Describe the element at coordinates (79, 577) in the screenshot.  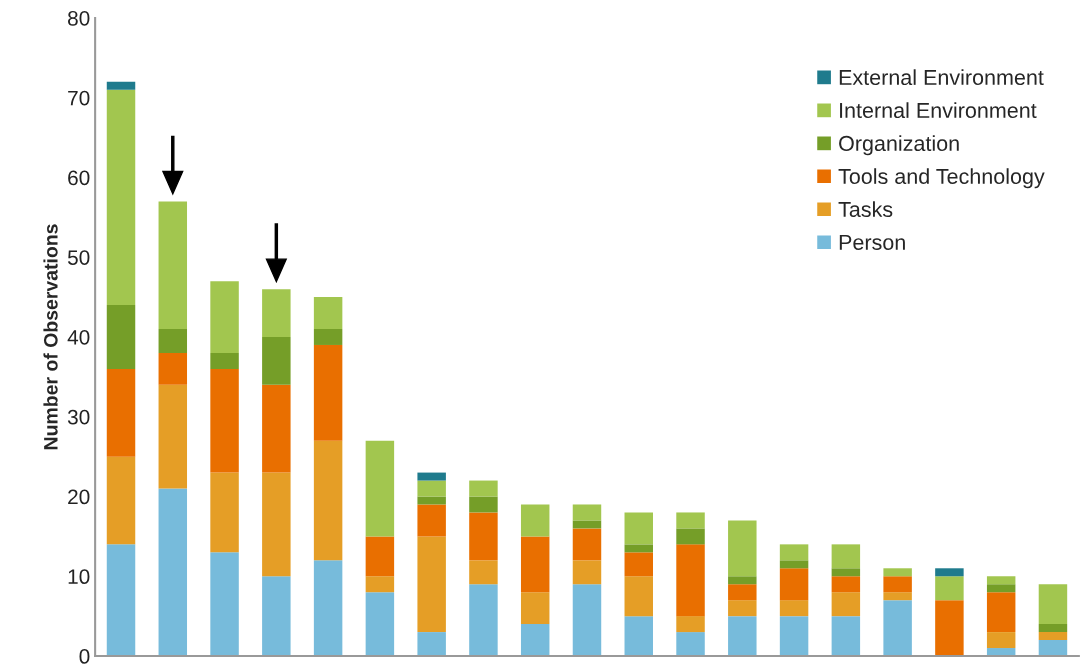
I see `y-tick-label: 10` at that location.